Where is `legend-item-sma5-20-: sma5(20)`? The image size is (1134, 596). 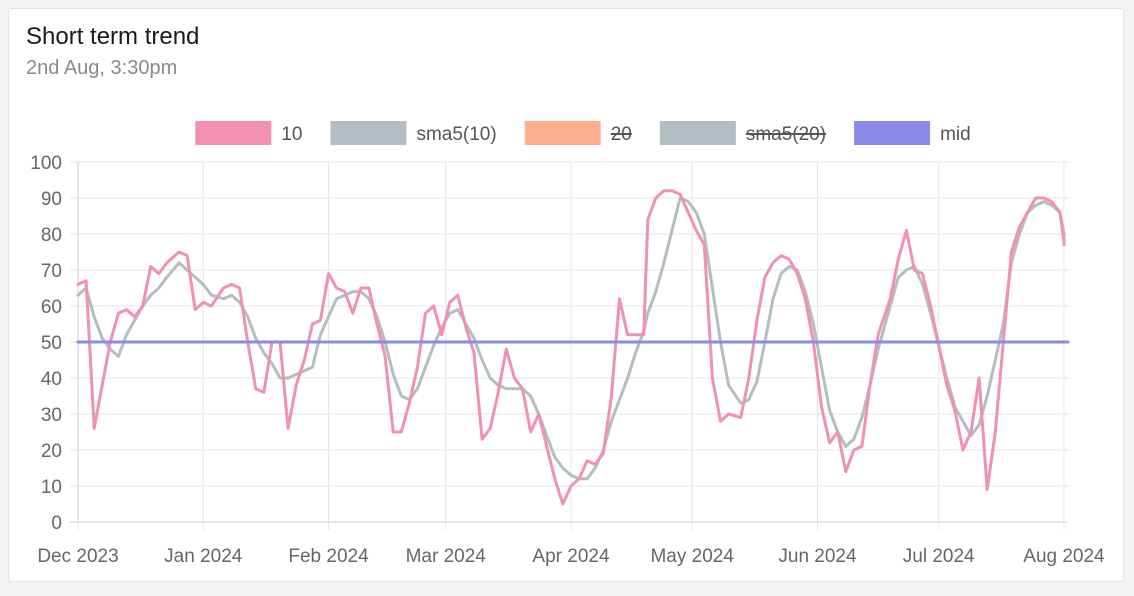
legend-item-sma5-20-: sma5(20) is located at coordinates (743, 133).